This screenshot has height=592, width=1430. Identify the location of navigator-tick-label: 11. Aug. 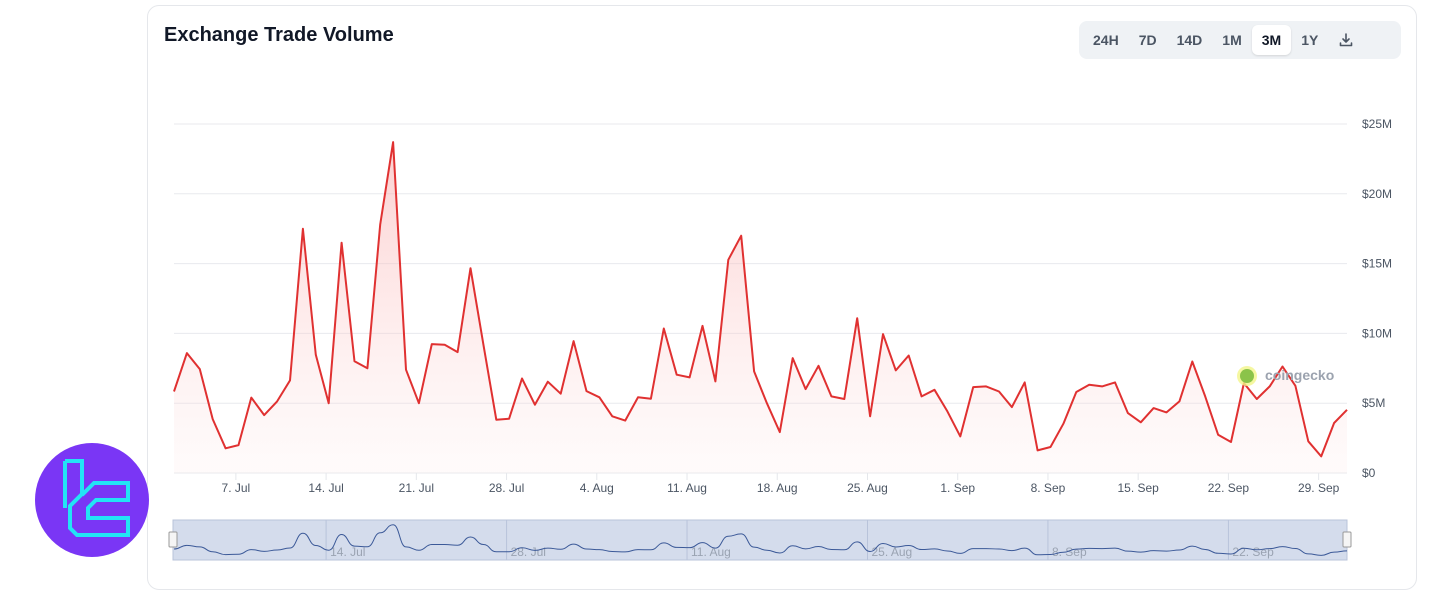
(711, 552).